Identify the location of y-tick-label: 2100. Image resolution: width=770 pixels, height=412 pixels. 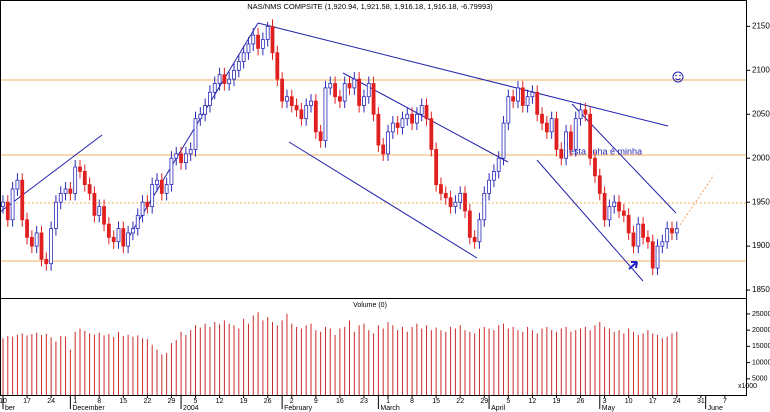
(761, 69).